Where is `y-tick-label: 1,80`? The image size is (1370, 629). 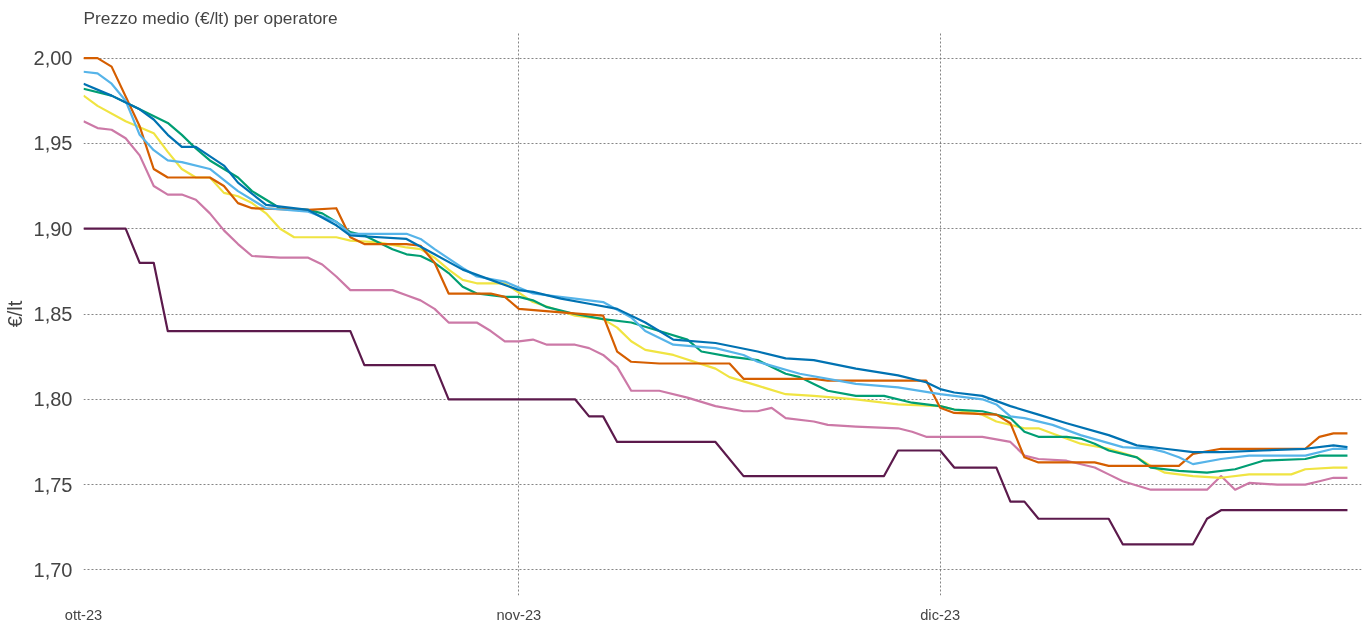
y-tick-label: 1,80 is located at coordinates (53, 399).